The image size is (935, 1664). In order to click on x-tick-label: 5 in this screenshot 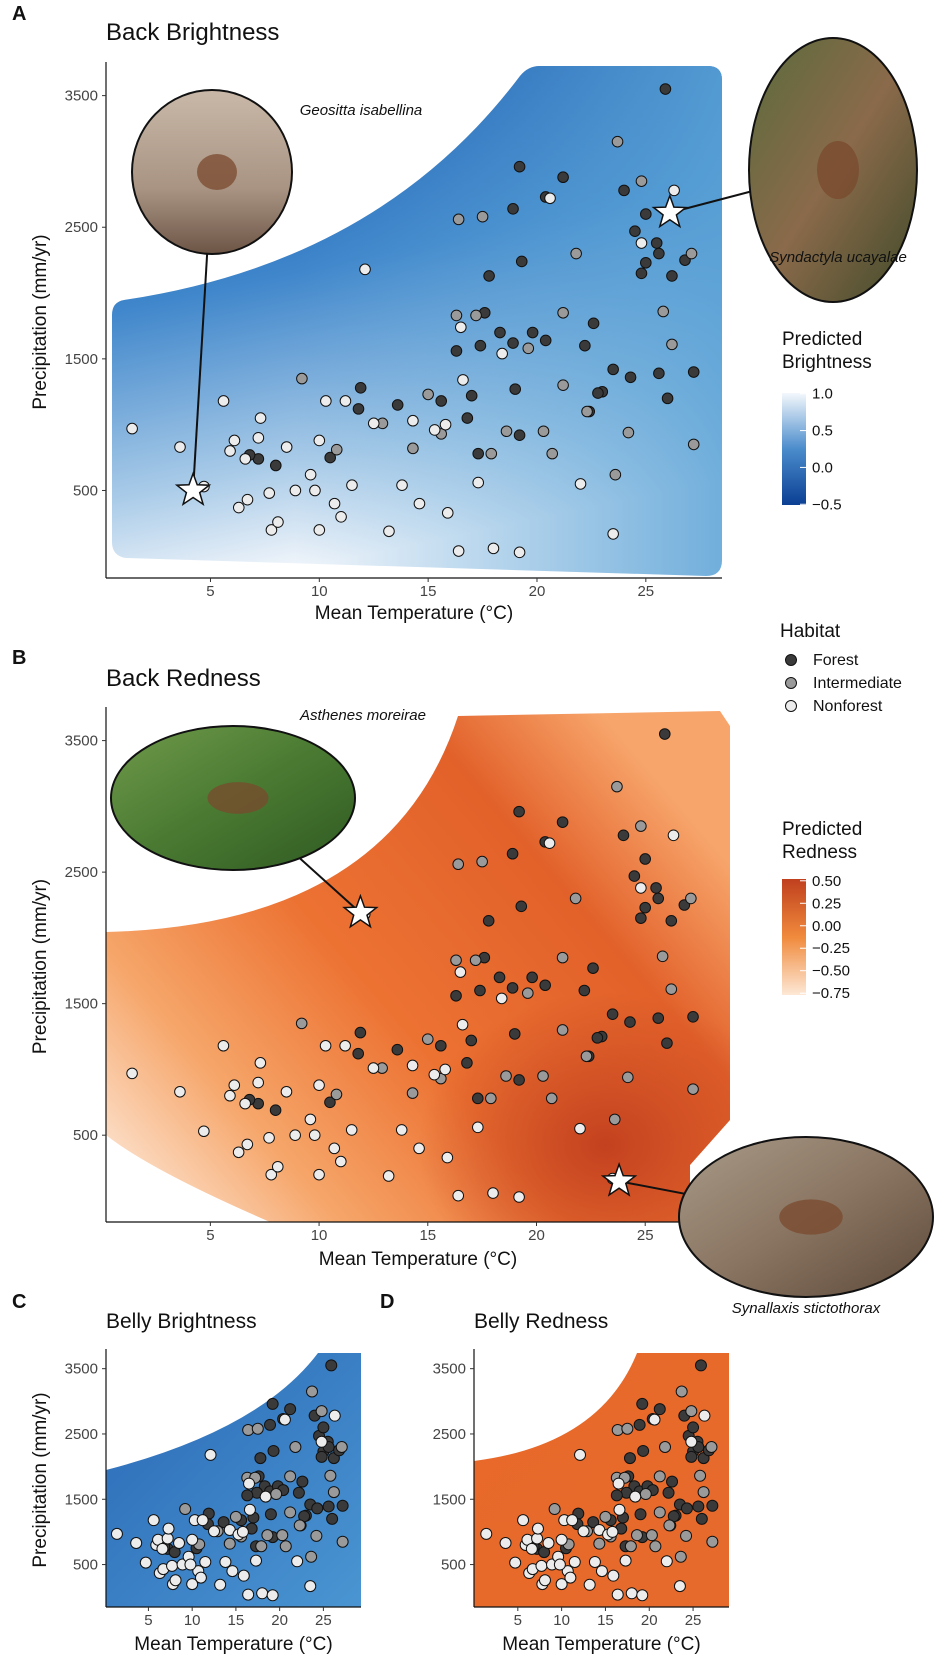, I will do `click(148, 1620)`.